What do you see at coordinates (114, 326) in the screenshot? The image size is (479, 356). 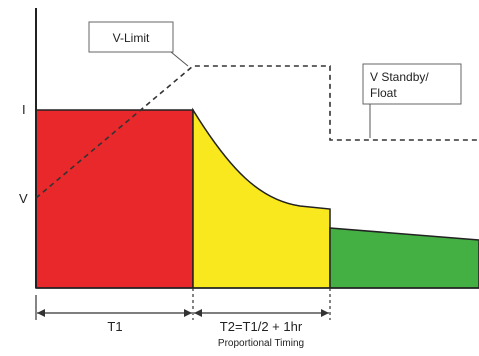 I see `t1-label: T1` at bounding box center [114, 326].